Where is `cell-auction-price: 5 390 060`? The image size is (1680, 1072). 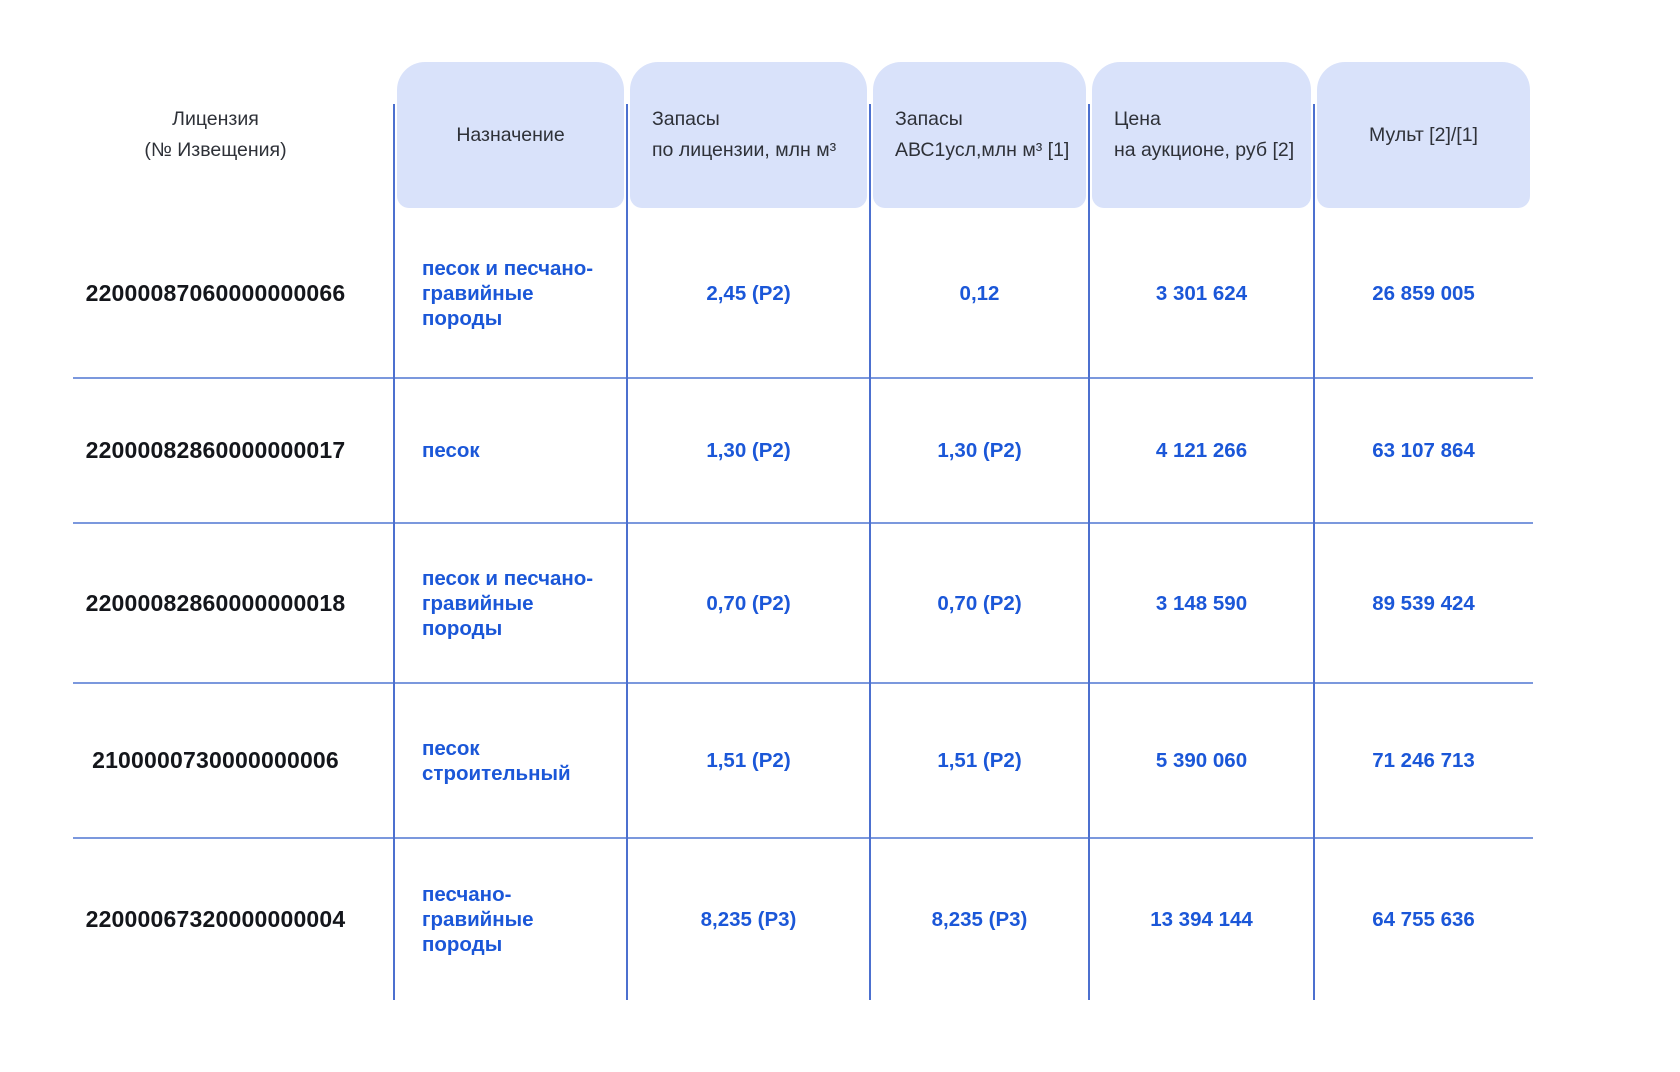
cell-auction-price: 5 390 060 is located at coordinates (1201, 760).